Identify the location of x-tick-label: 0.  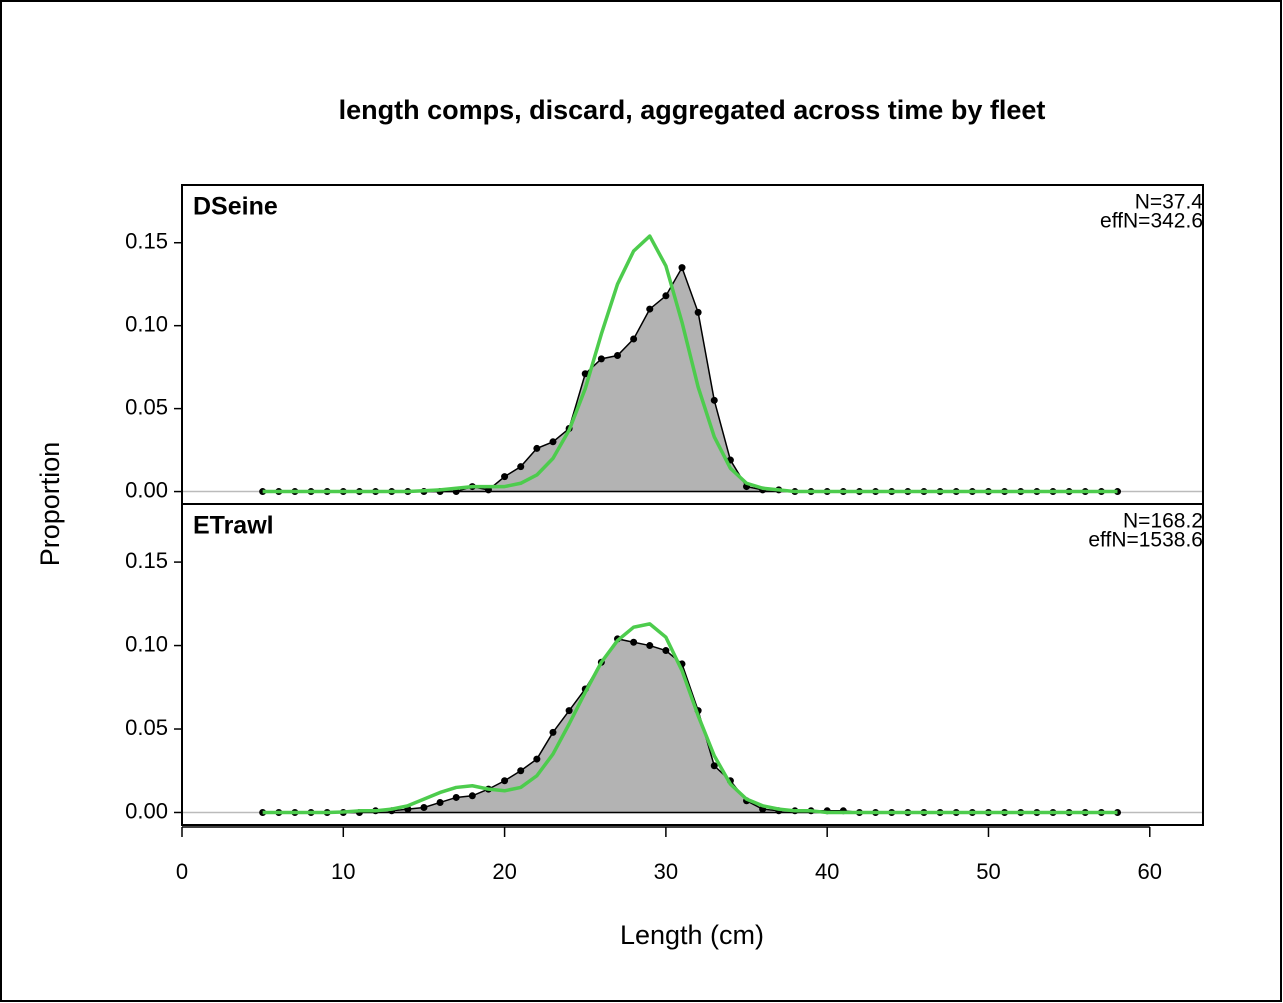
(182, 871).